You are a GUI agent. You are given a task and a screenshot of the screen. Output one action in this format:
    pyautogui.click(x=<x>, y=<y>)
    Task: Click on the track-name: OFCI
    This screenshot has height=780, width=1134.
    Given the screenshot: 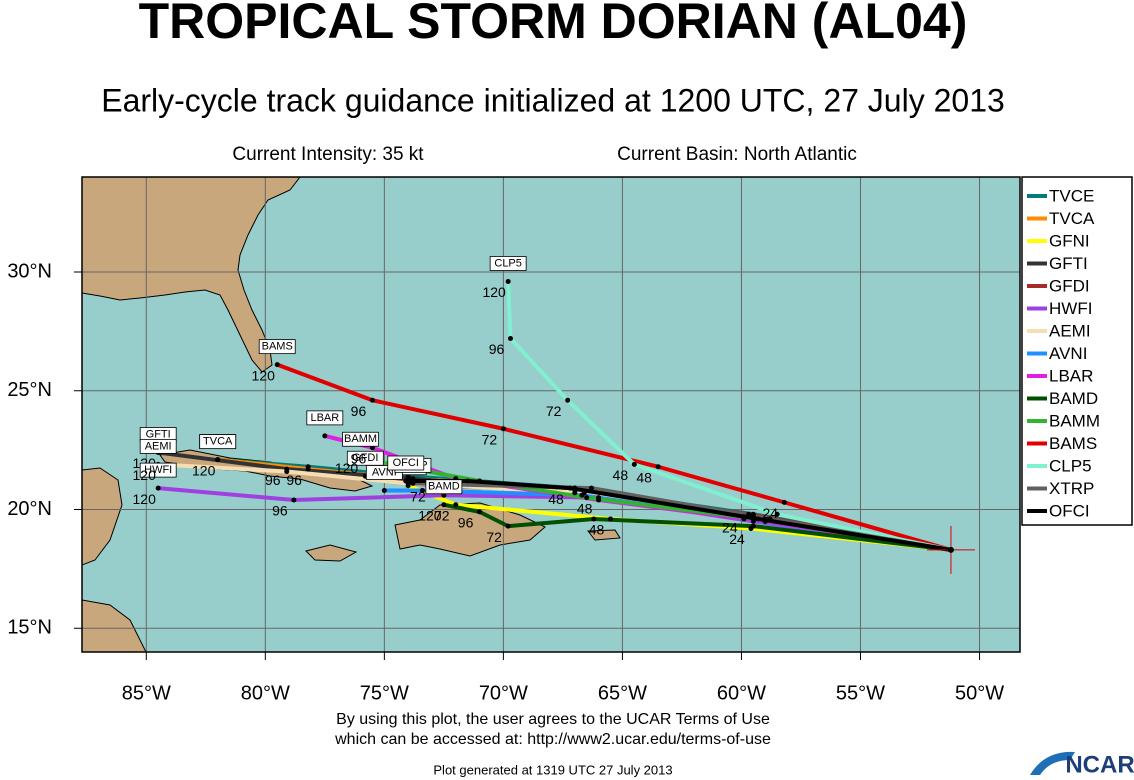 What is the action you would take?
    pyautogui.click(x=406, y=463)
    